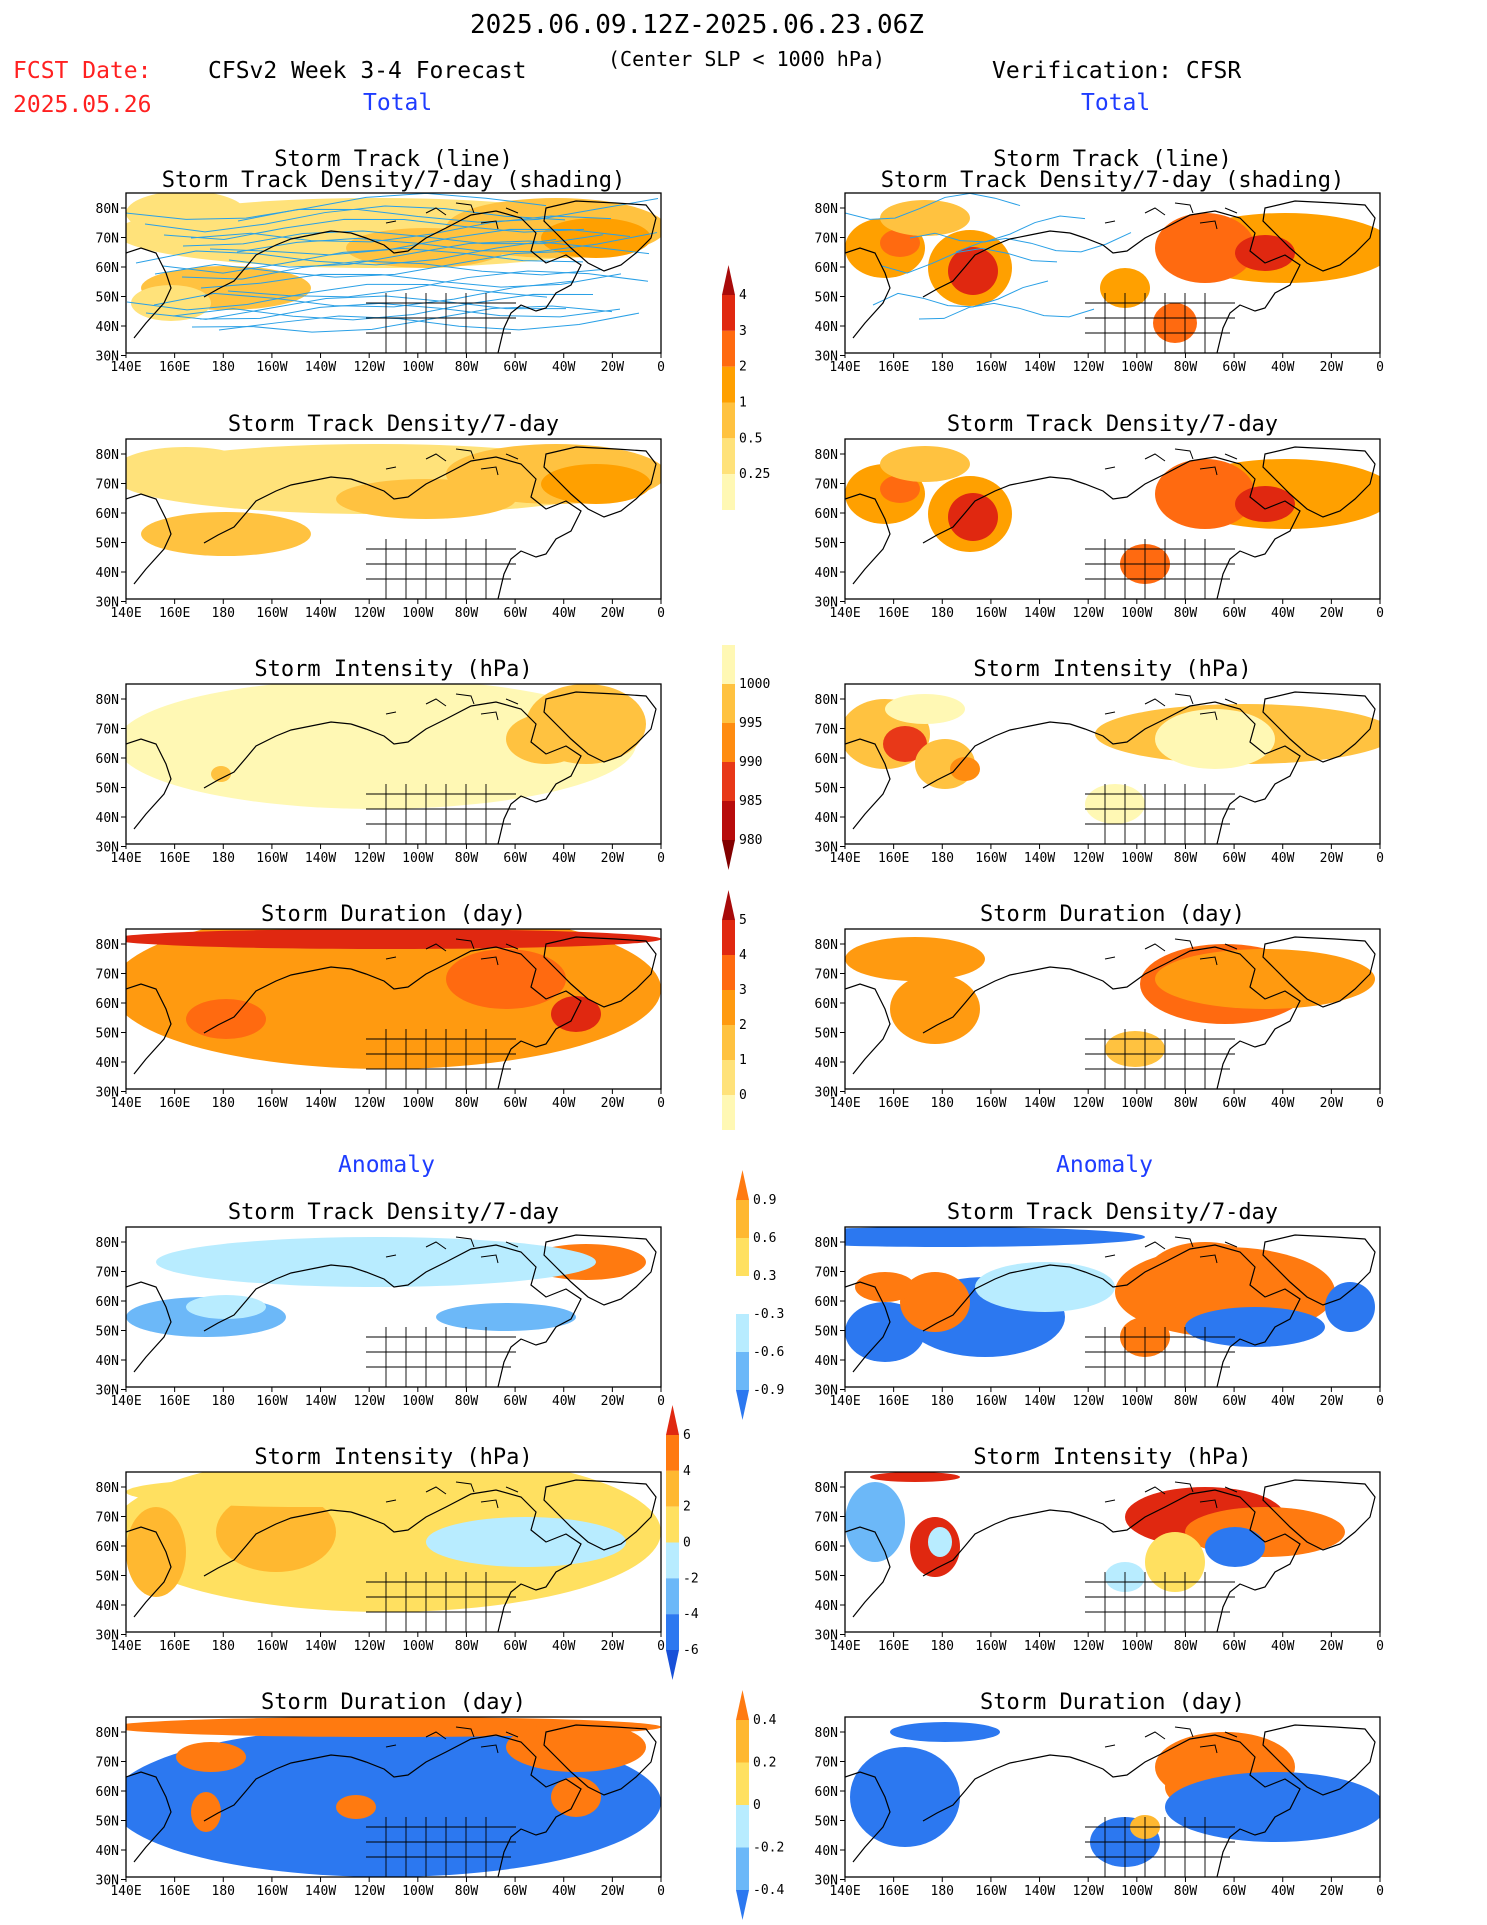 The height and width of the screenshot is (1925, 1487). What do you see at coordinates (125, 1103) in the screenshot?
I see `lon-tick-label: 140E` at bounding box center [125, 1103].